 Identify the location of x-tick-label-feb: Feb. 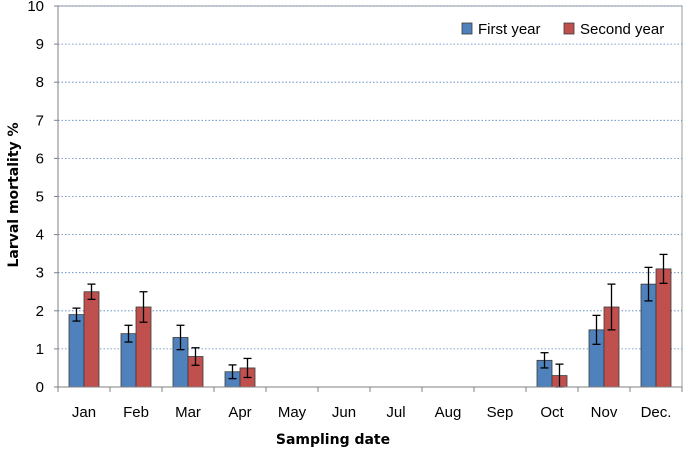
(136, 412).